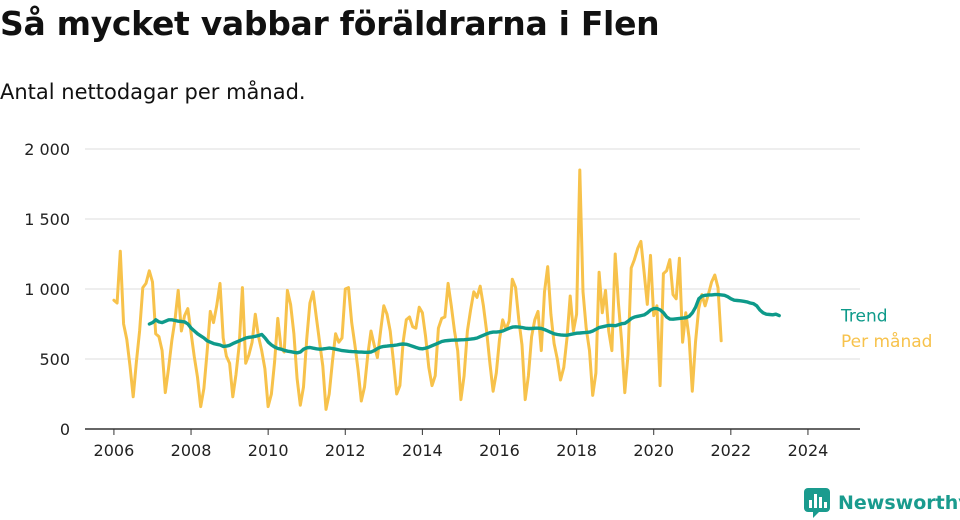  Describe the element at coordinates (499, 450) in the screenshot. I see `x-tick-label: 2016` at that location.